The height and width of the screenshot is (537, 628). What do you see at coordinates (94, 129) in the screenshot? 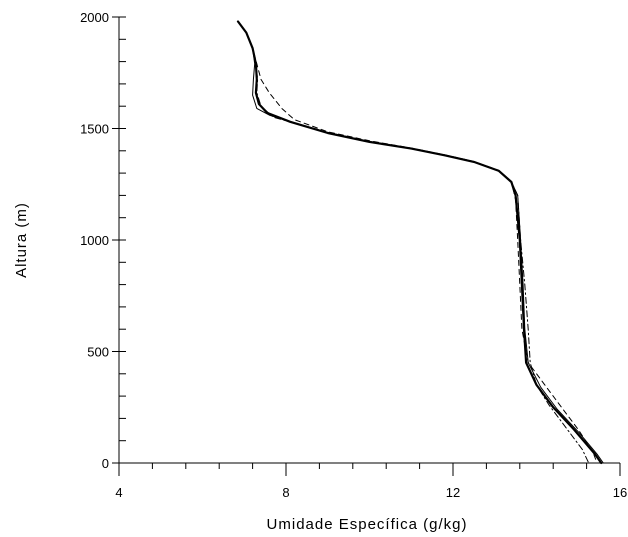
I see `y-tick-label: 1500` at bounding box center [94, 129].